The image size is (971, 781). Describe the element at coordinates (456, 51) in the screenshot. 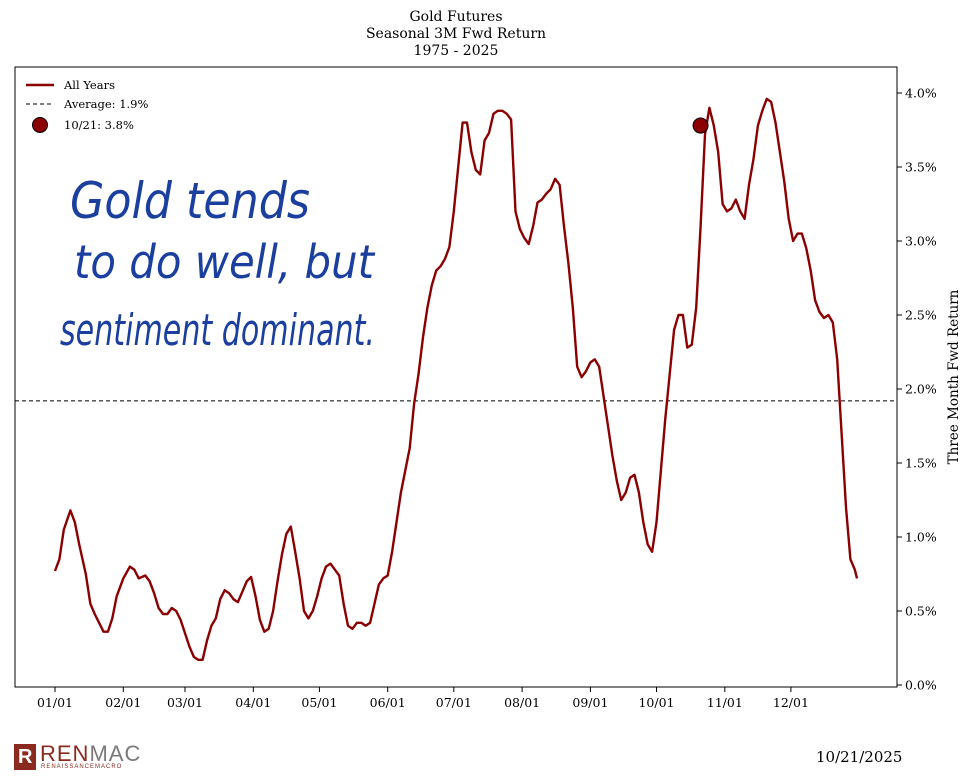

I see `chart-title-line3: 1975 - 2025` at that location.